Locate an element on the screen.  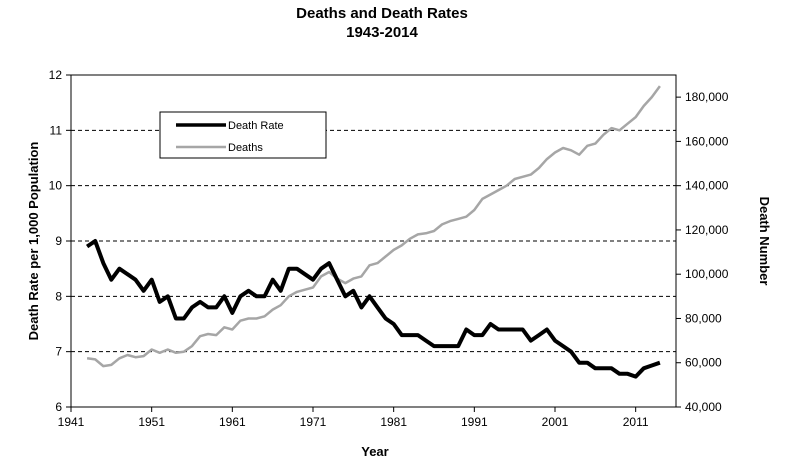
y-tick-label: 9 is located at coordinates (58, 241).